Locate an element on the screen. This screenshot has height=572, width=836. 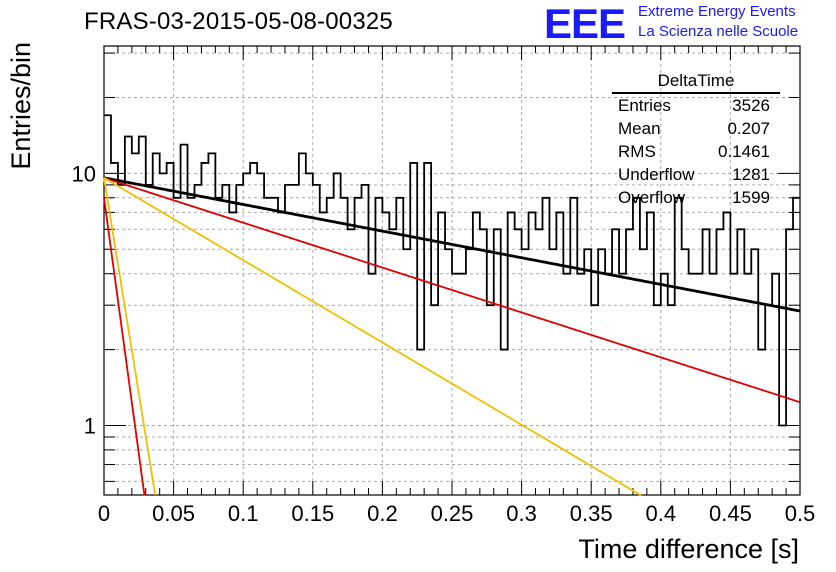
stat-label: Overflow is located at coordinates (652, 197).